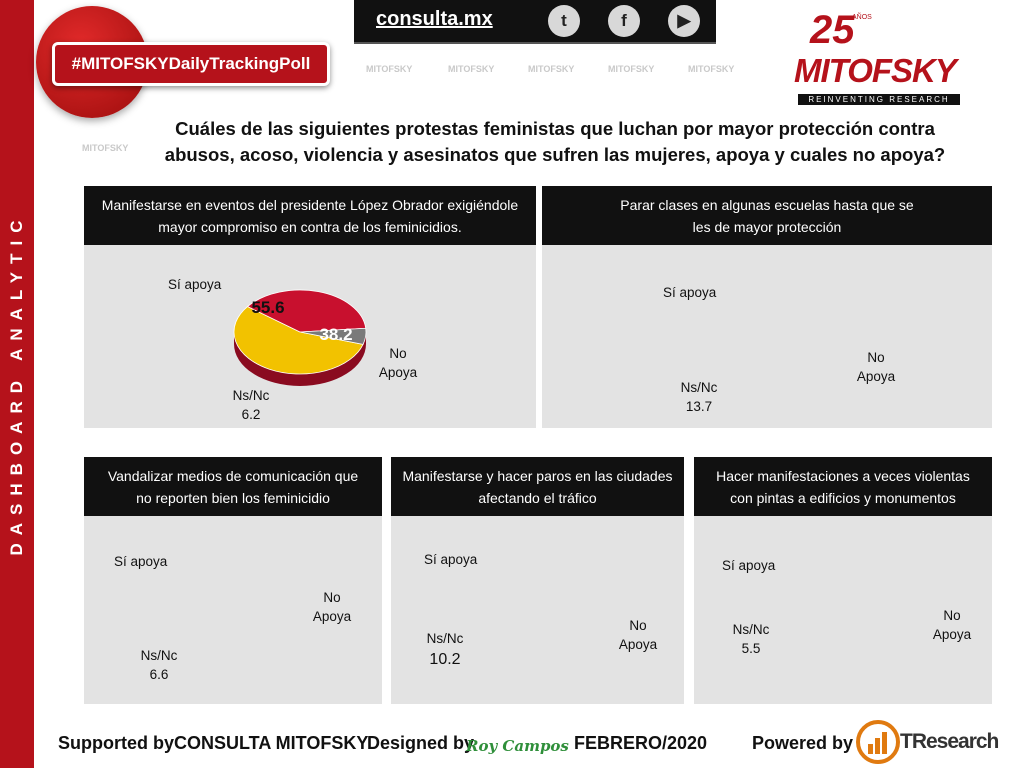 The image size is (1024, 769). I want to click on hashtag-badge: #MITOFSKYDailyTrackingPoll, so click(191, 64).